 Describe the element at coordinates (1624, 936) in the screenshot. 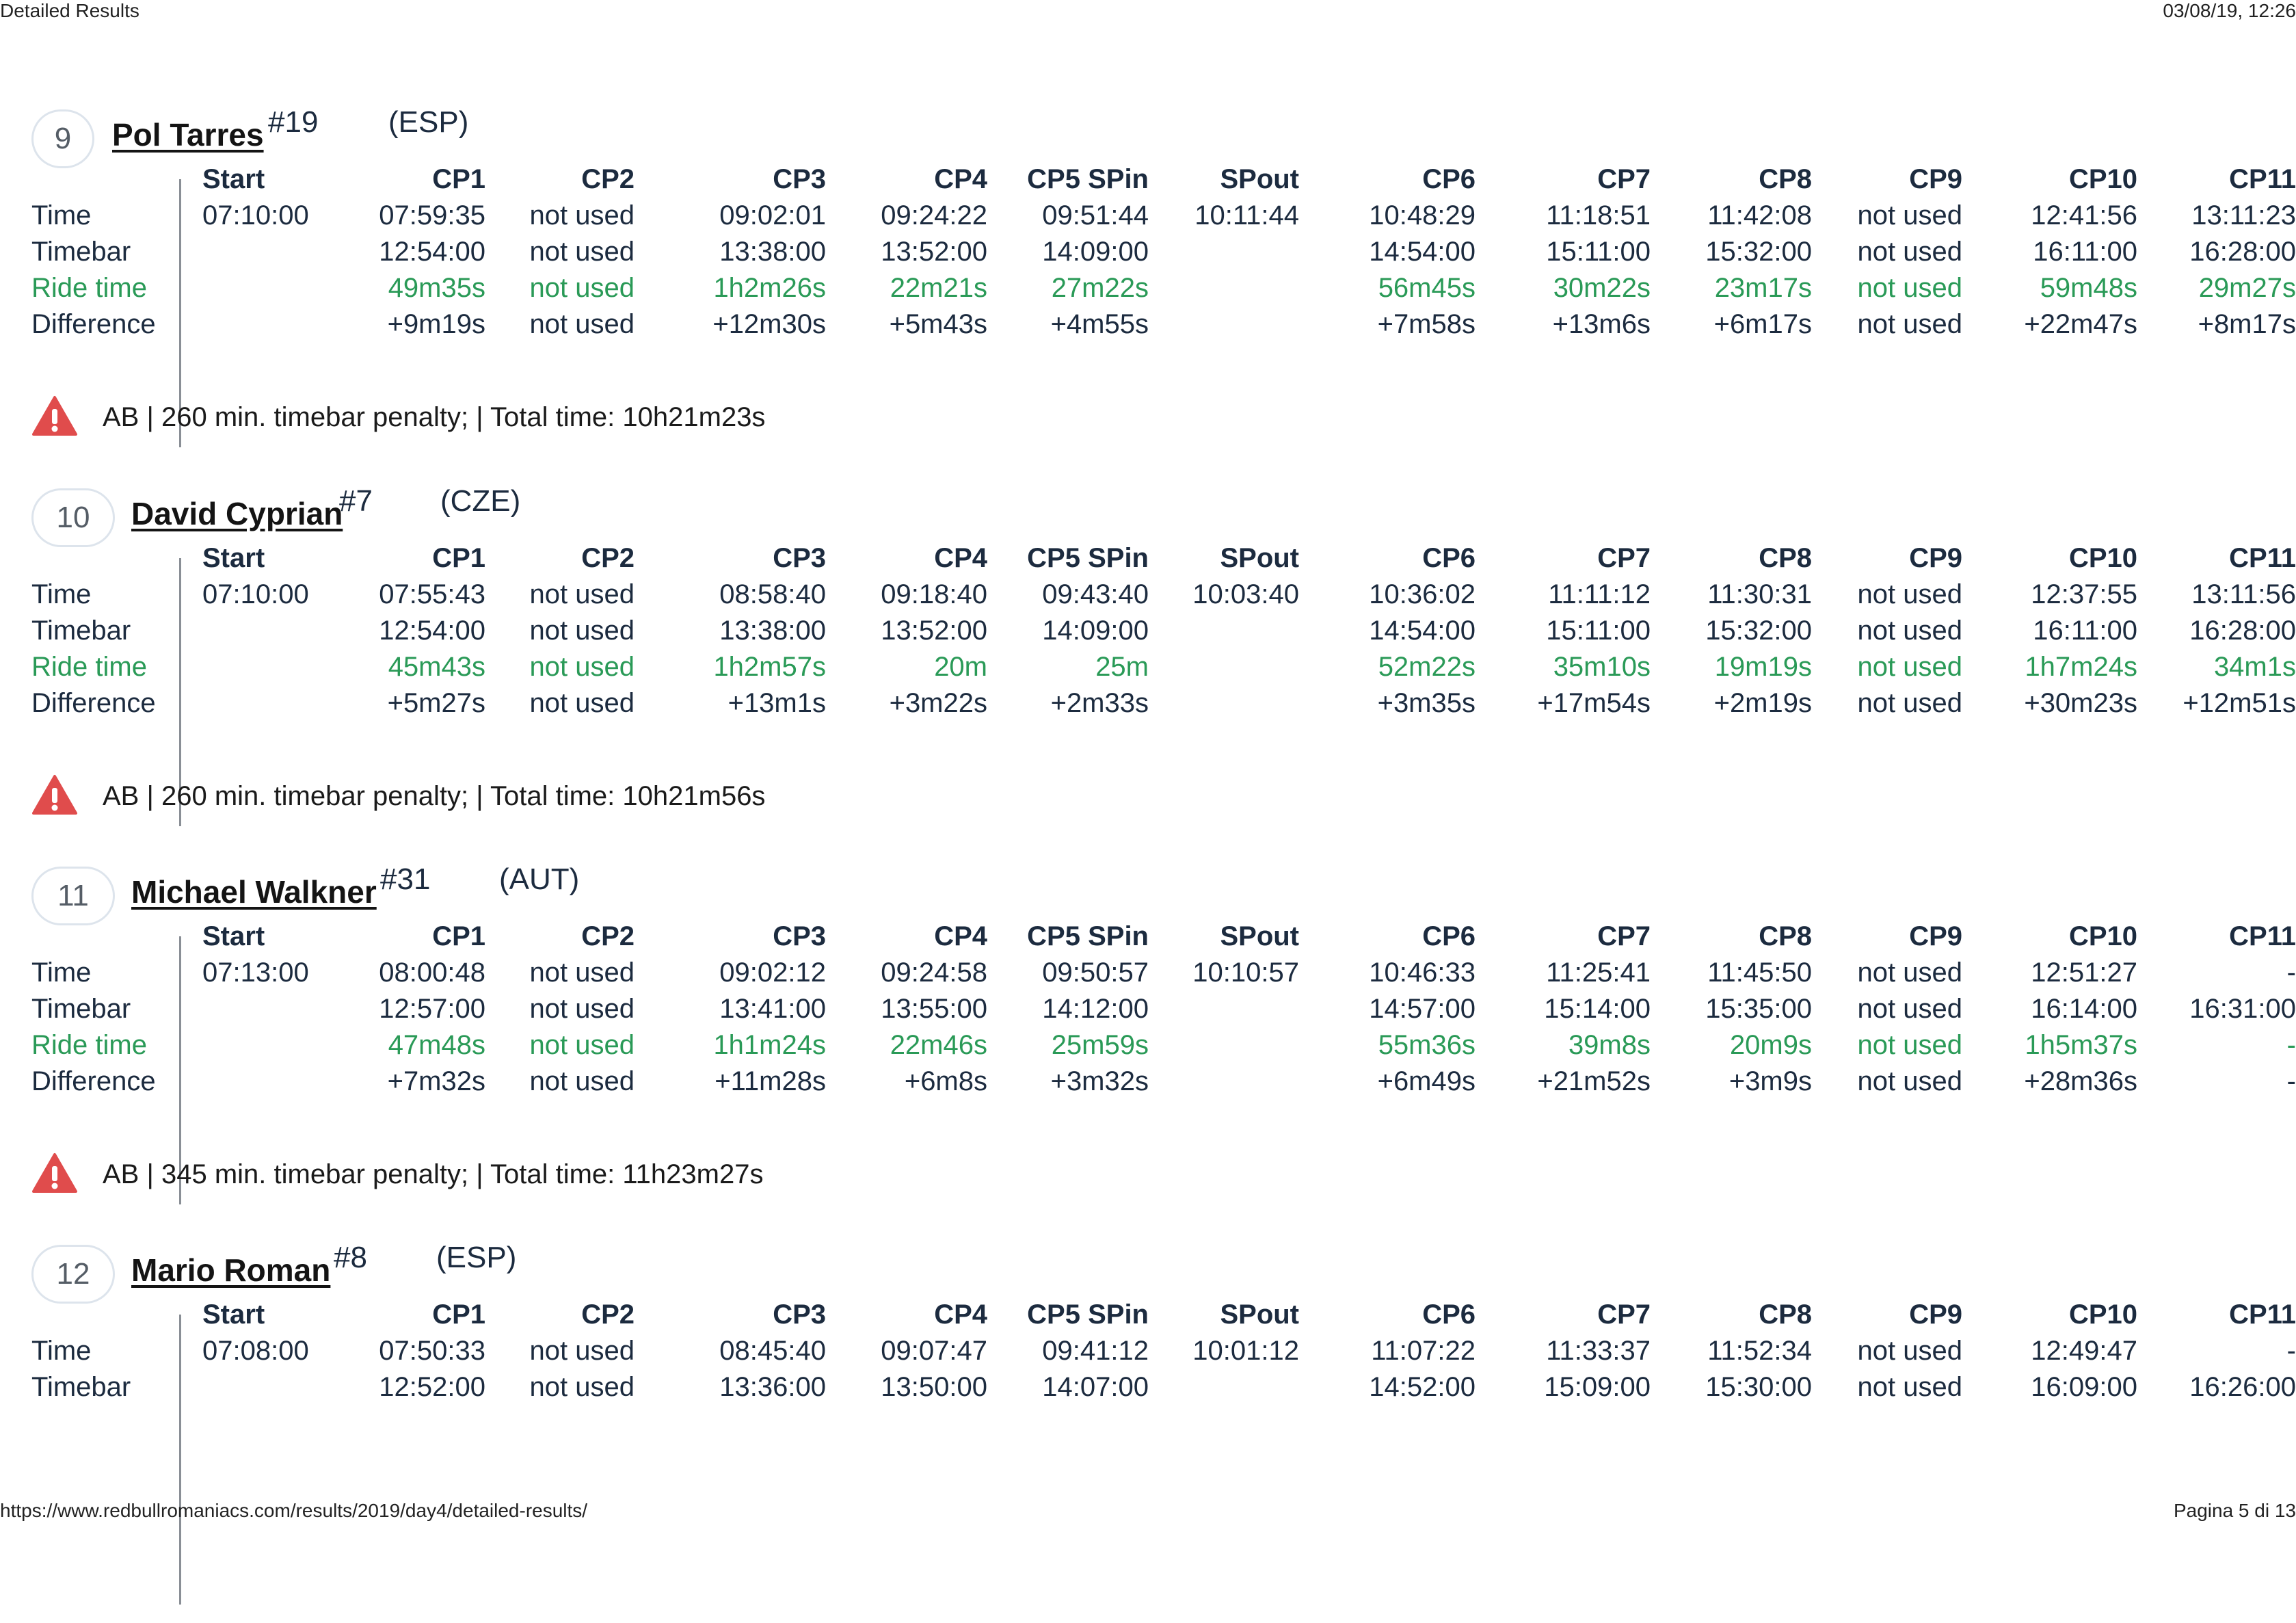

I see `column-header: CP7` at that location.